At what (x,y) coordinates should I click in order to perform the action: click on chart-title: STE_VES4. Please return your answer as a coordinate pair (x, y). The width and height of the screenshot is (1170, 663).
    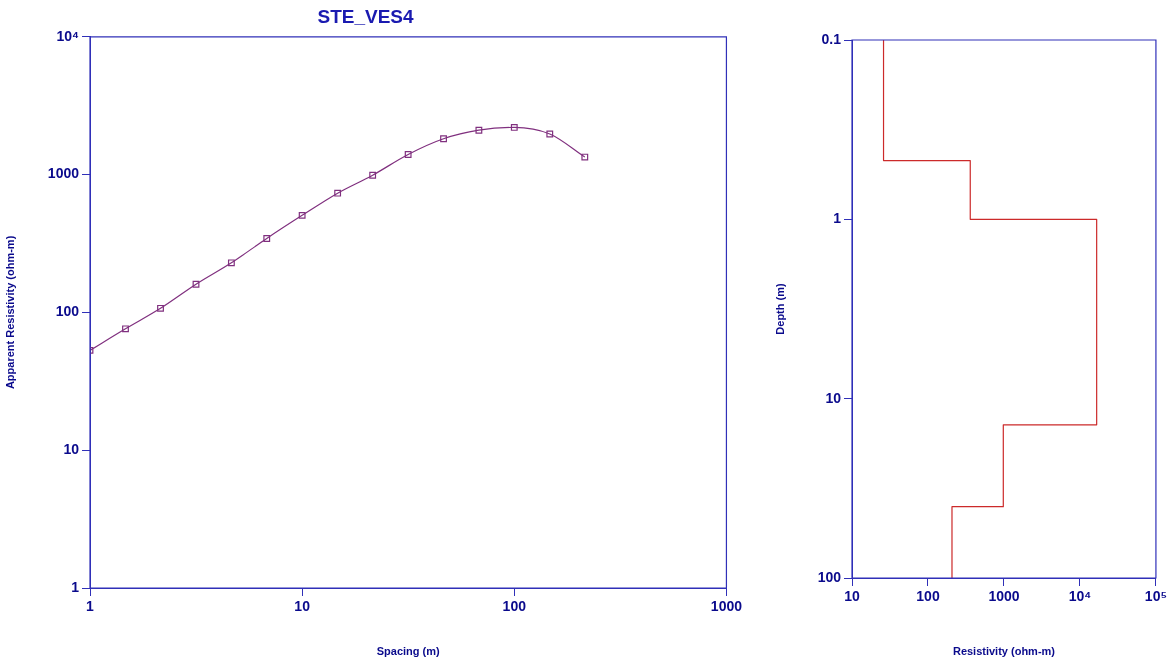
    Looking at the image, I should click on (365, 16).